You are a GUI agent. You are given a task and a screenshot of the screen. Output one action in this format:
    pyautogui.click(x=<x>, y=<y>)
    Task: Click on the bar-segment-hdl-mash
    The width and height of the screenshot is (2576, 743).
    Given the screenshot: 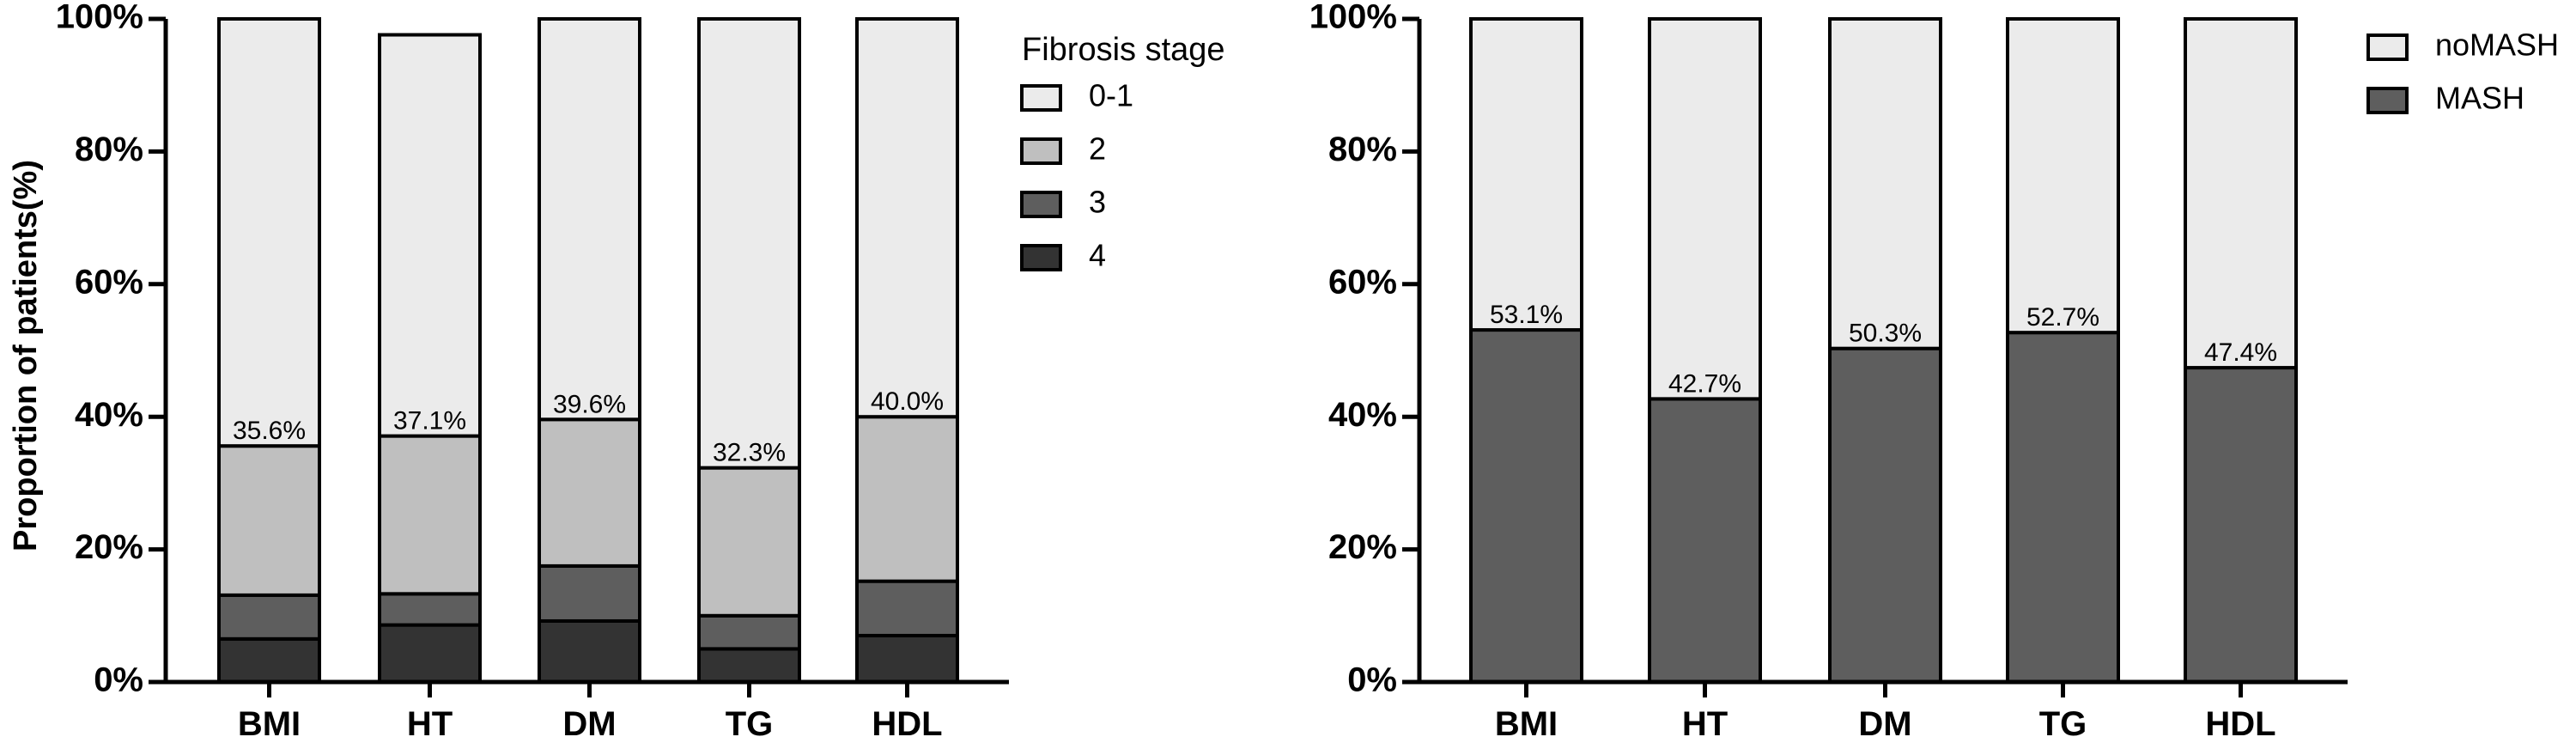 What is the action you would take?
    pyautogui.click(x=2241, y=525)
    